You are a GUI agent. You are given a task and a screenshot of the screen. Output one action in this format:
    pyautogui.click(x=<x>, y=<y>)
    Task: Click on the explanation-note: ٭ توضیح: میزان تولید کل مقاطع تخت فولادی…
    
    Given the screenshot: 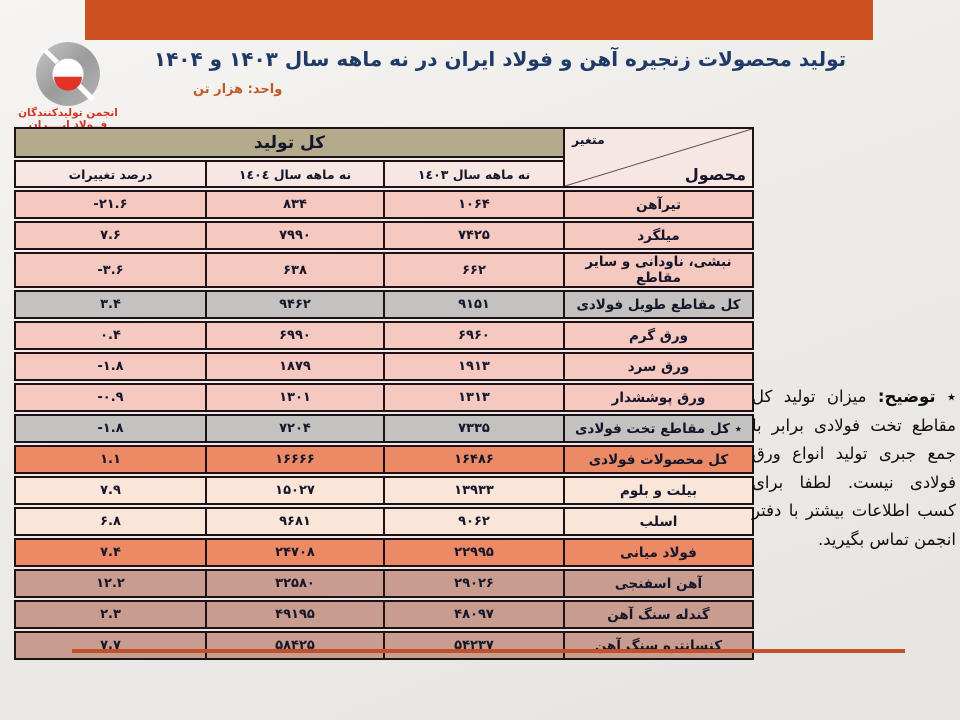 What is the action you would take?
    pyautogui.click(x=854, y=468)
    